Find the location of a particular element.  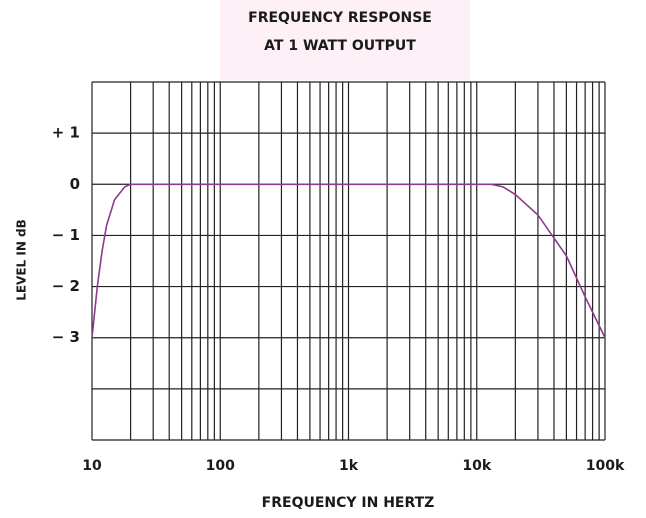

y-tick-label: − 1 is located at coordinates (66, 235).